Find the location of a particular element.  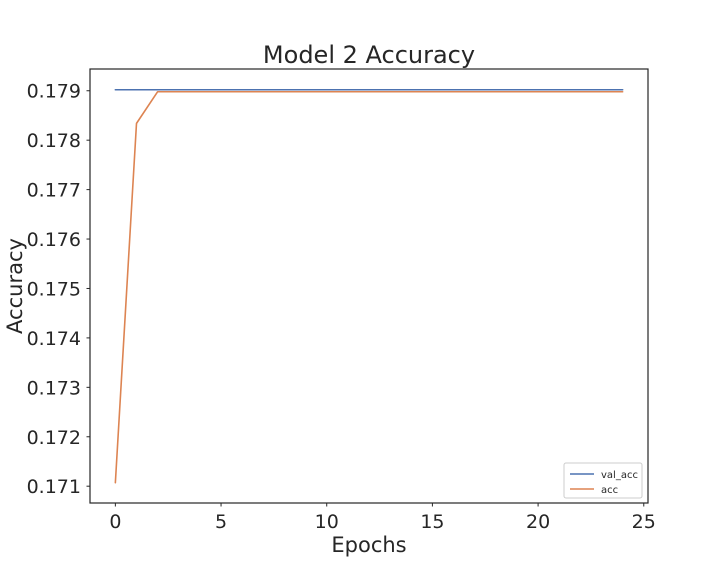

y-tick-label: 0.179 is located at coordinates (54, 92).